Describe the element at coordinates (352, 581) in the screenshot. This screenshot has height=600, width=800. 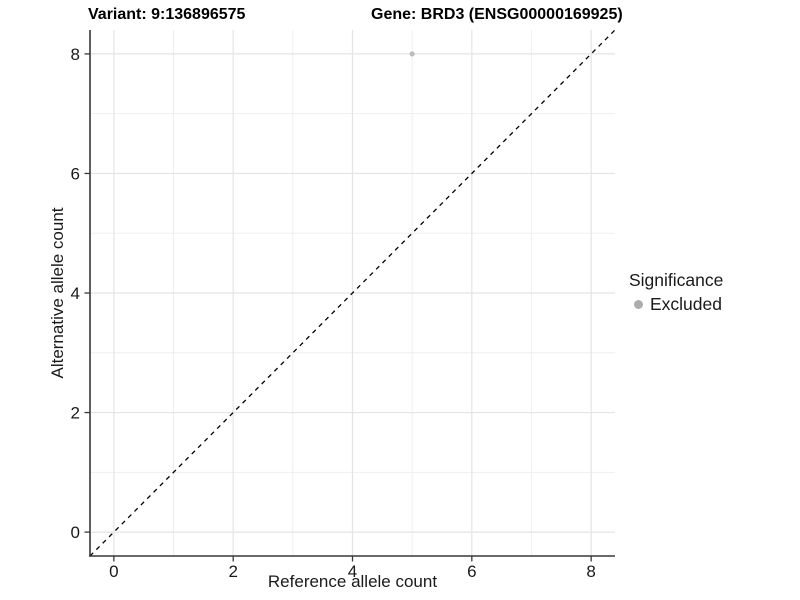
I see `x-axis-title: Reference allele count` at that location.